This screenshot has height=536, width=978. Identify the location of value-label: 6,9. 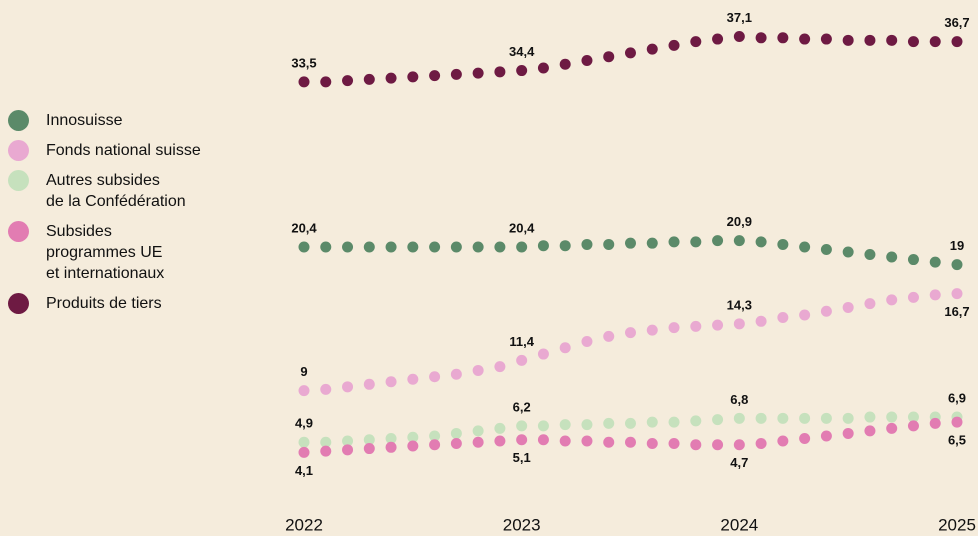
(957, 397).